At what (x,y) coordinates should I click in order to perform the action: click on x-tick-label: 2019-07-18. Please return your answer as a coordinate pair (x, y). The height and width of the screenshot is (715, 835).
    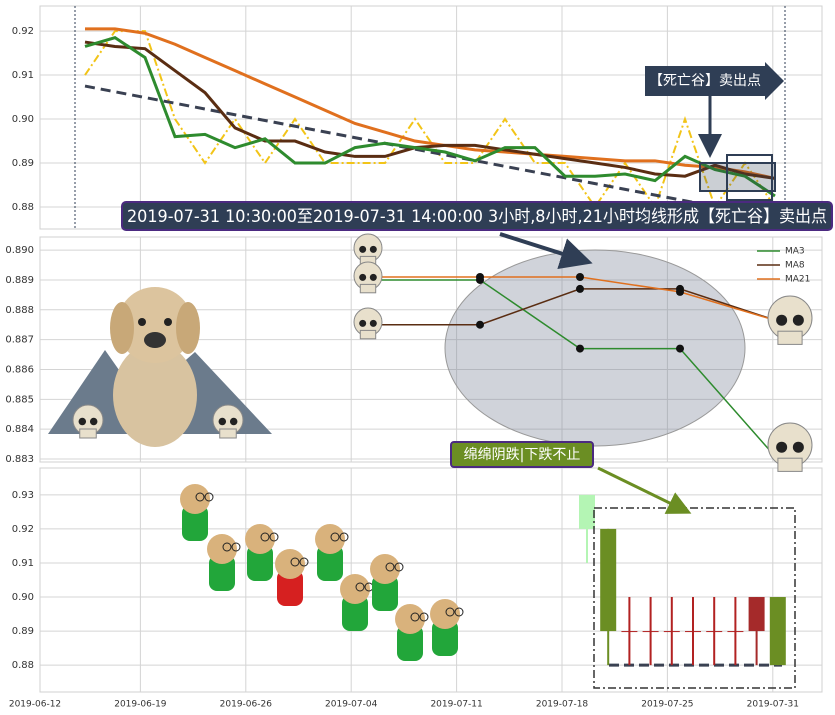
    Looking at the image, I should click on (562, 705).